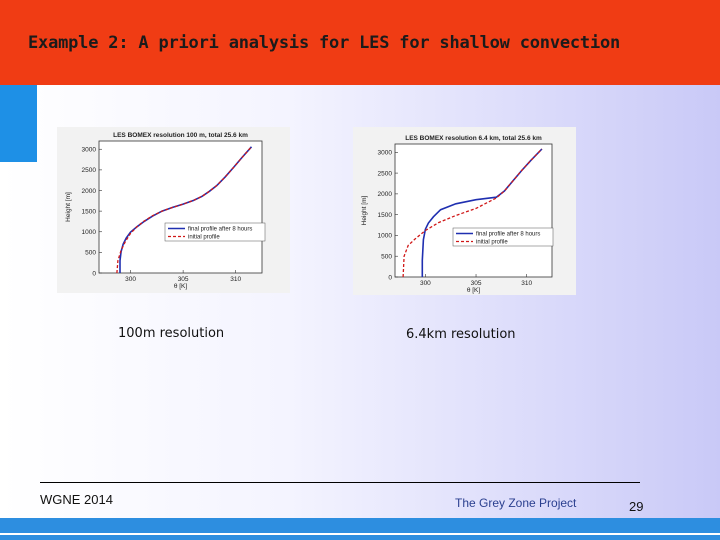 The width and height of the screenshot is (720, 540). I want to click on accent-tab, so click(18, 123).